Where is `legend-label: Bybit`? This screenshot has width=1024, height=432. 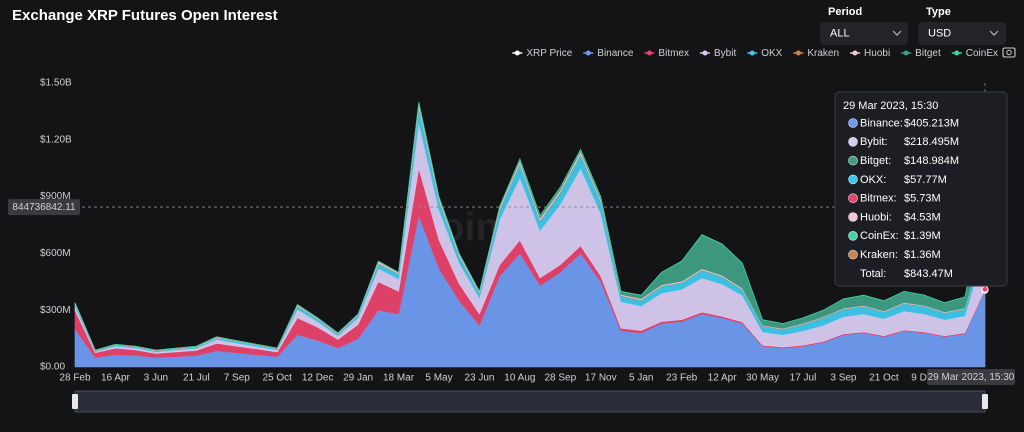
legend-label: Bybit is located at coordinates (725, 53).